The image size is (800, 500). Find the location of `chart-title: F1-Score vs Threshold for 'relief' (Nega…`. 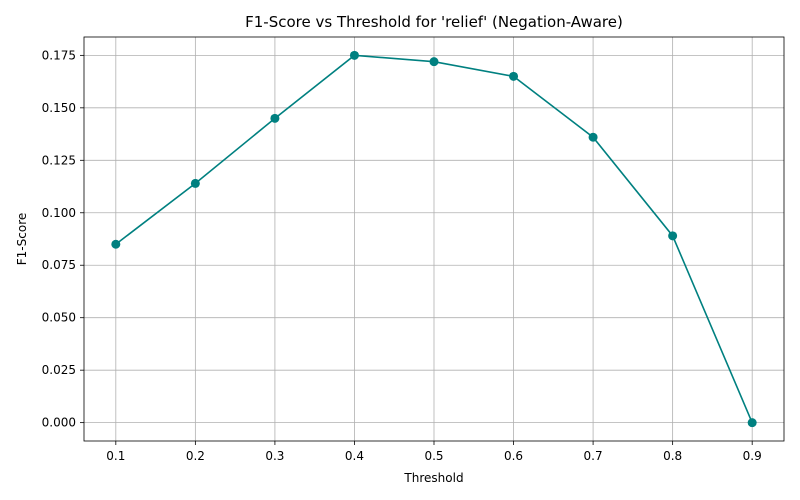

chart-title: F1-Score vs Threshold for 'relief' (Nega… is located at coordinates (434, 22).